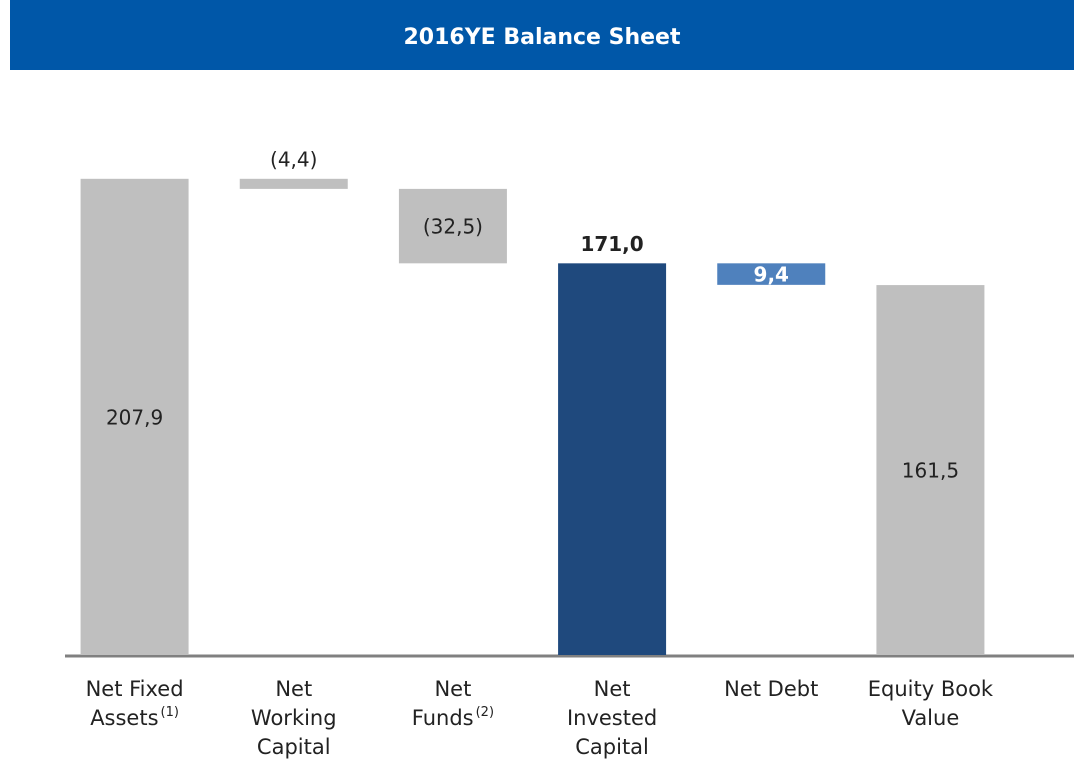  I want to click on x-tick-label-line: Working, so click(294, 718).